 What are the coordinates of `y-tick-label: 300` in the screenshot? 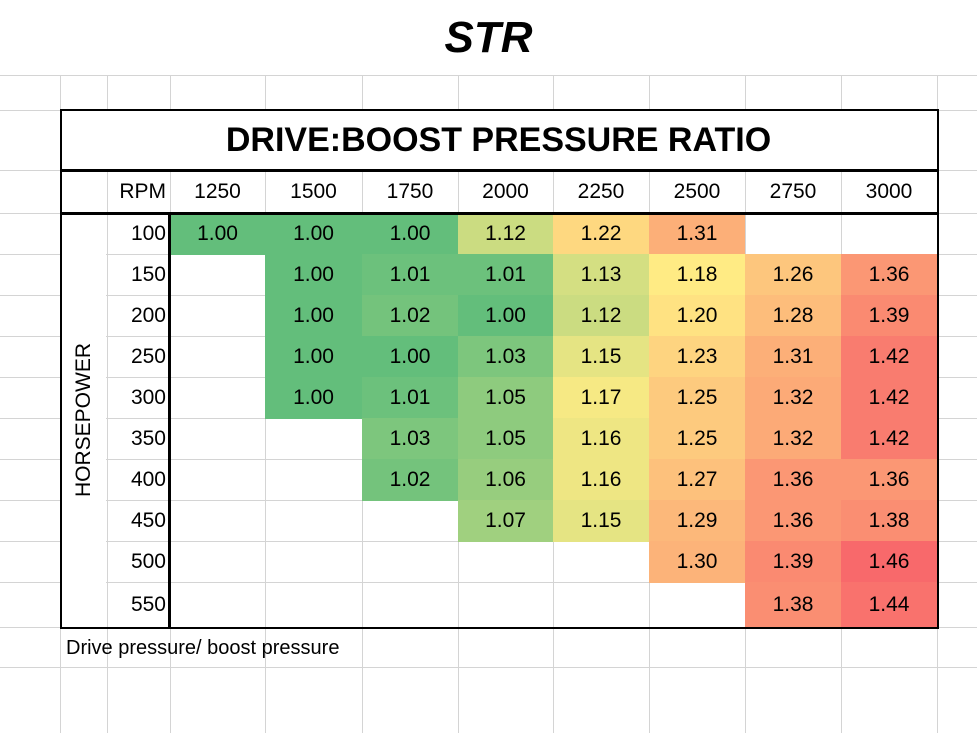 It's located at (148, 397).